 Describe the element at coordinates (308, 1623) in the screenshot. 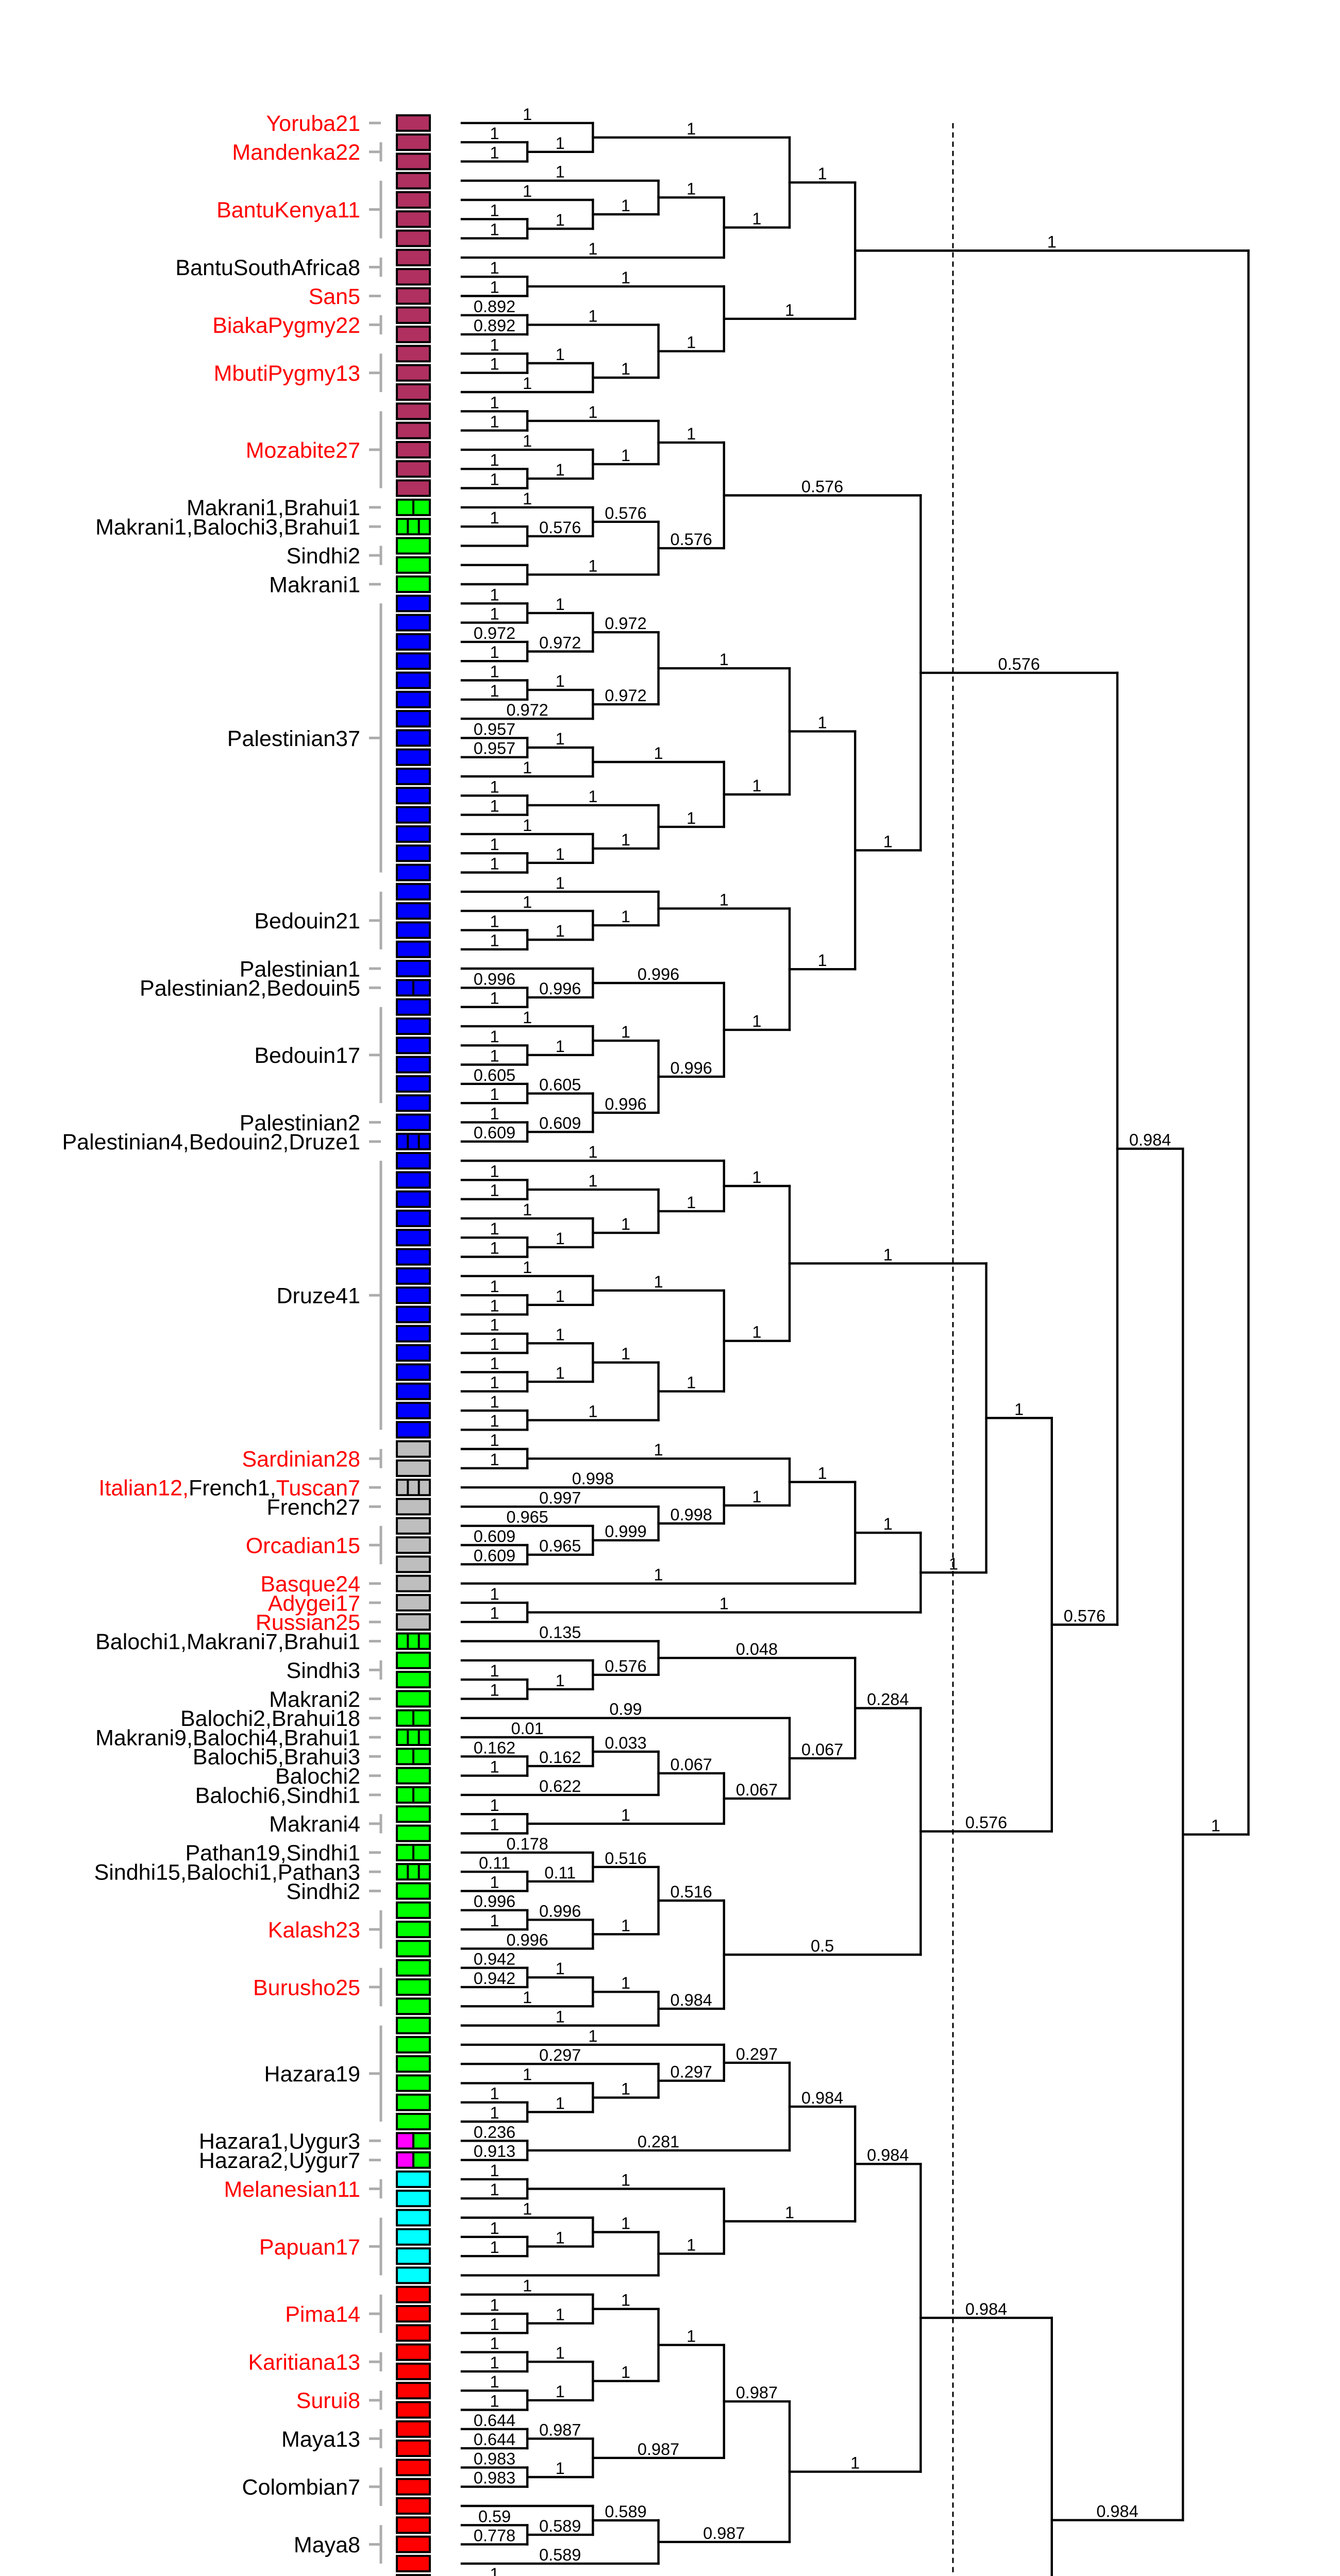

I see `svg-text: Russian25` at that location.